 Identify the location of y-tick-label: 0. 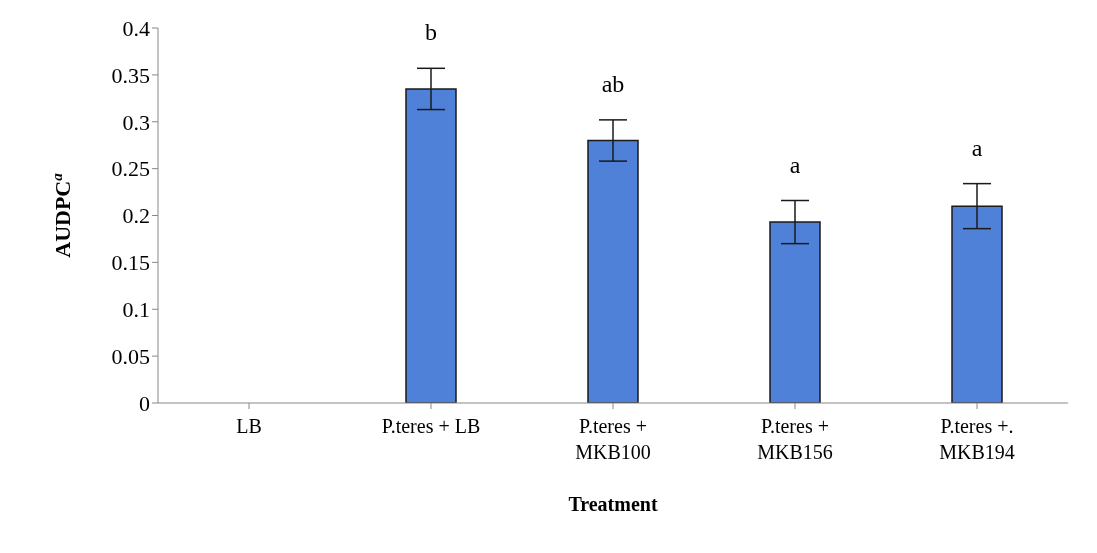
(144, 403).